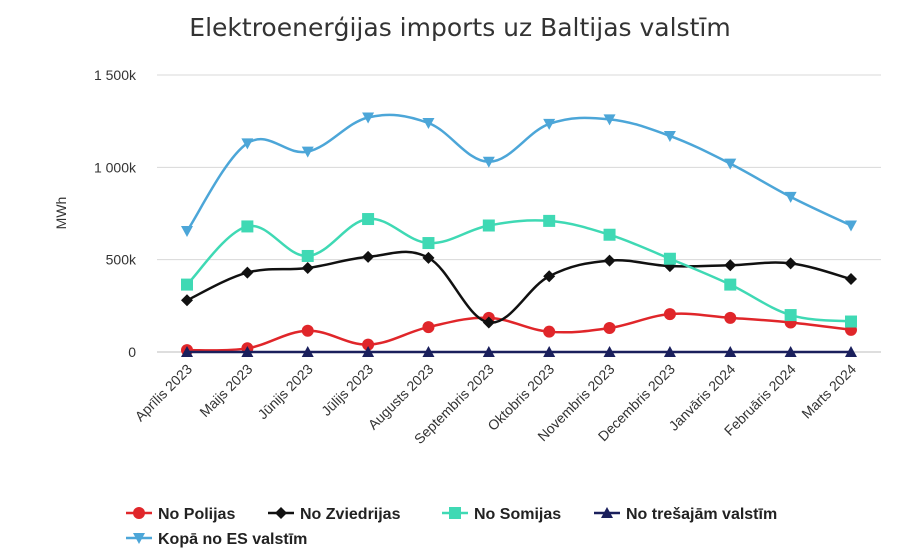  Describe the element at coordinates (701, 514) in the screenshot. I see `legend-label: No trešajām valstīm` at that location.